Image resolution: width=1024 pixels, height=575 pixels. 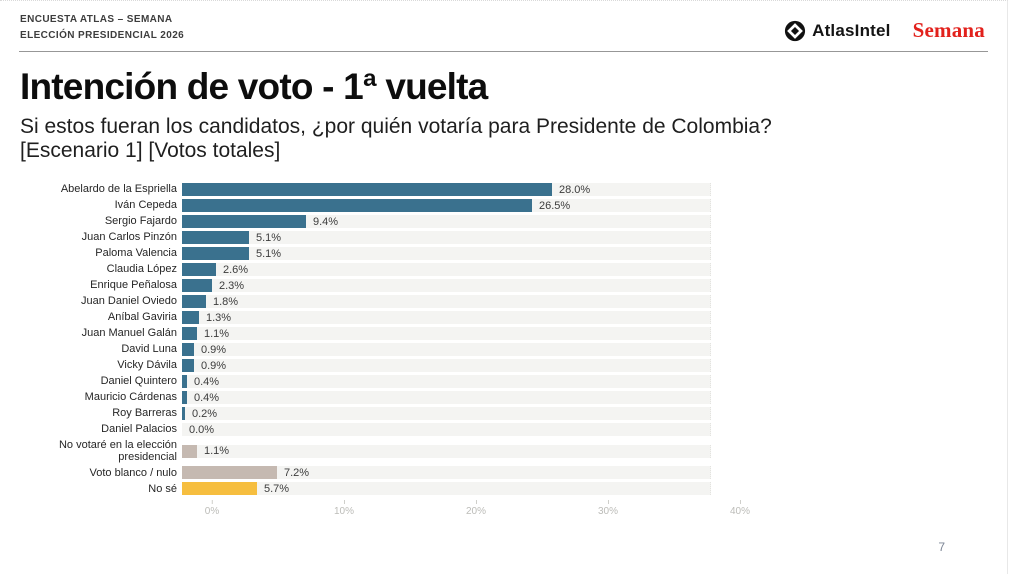 I want to click on bar-track: 5.7%, so click(x=446, y=489).